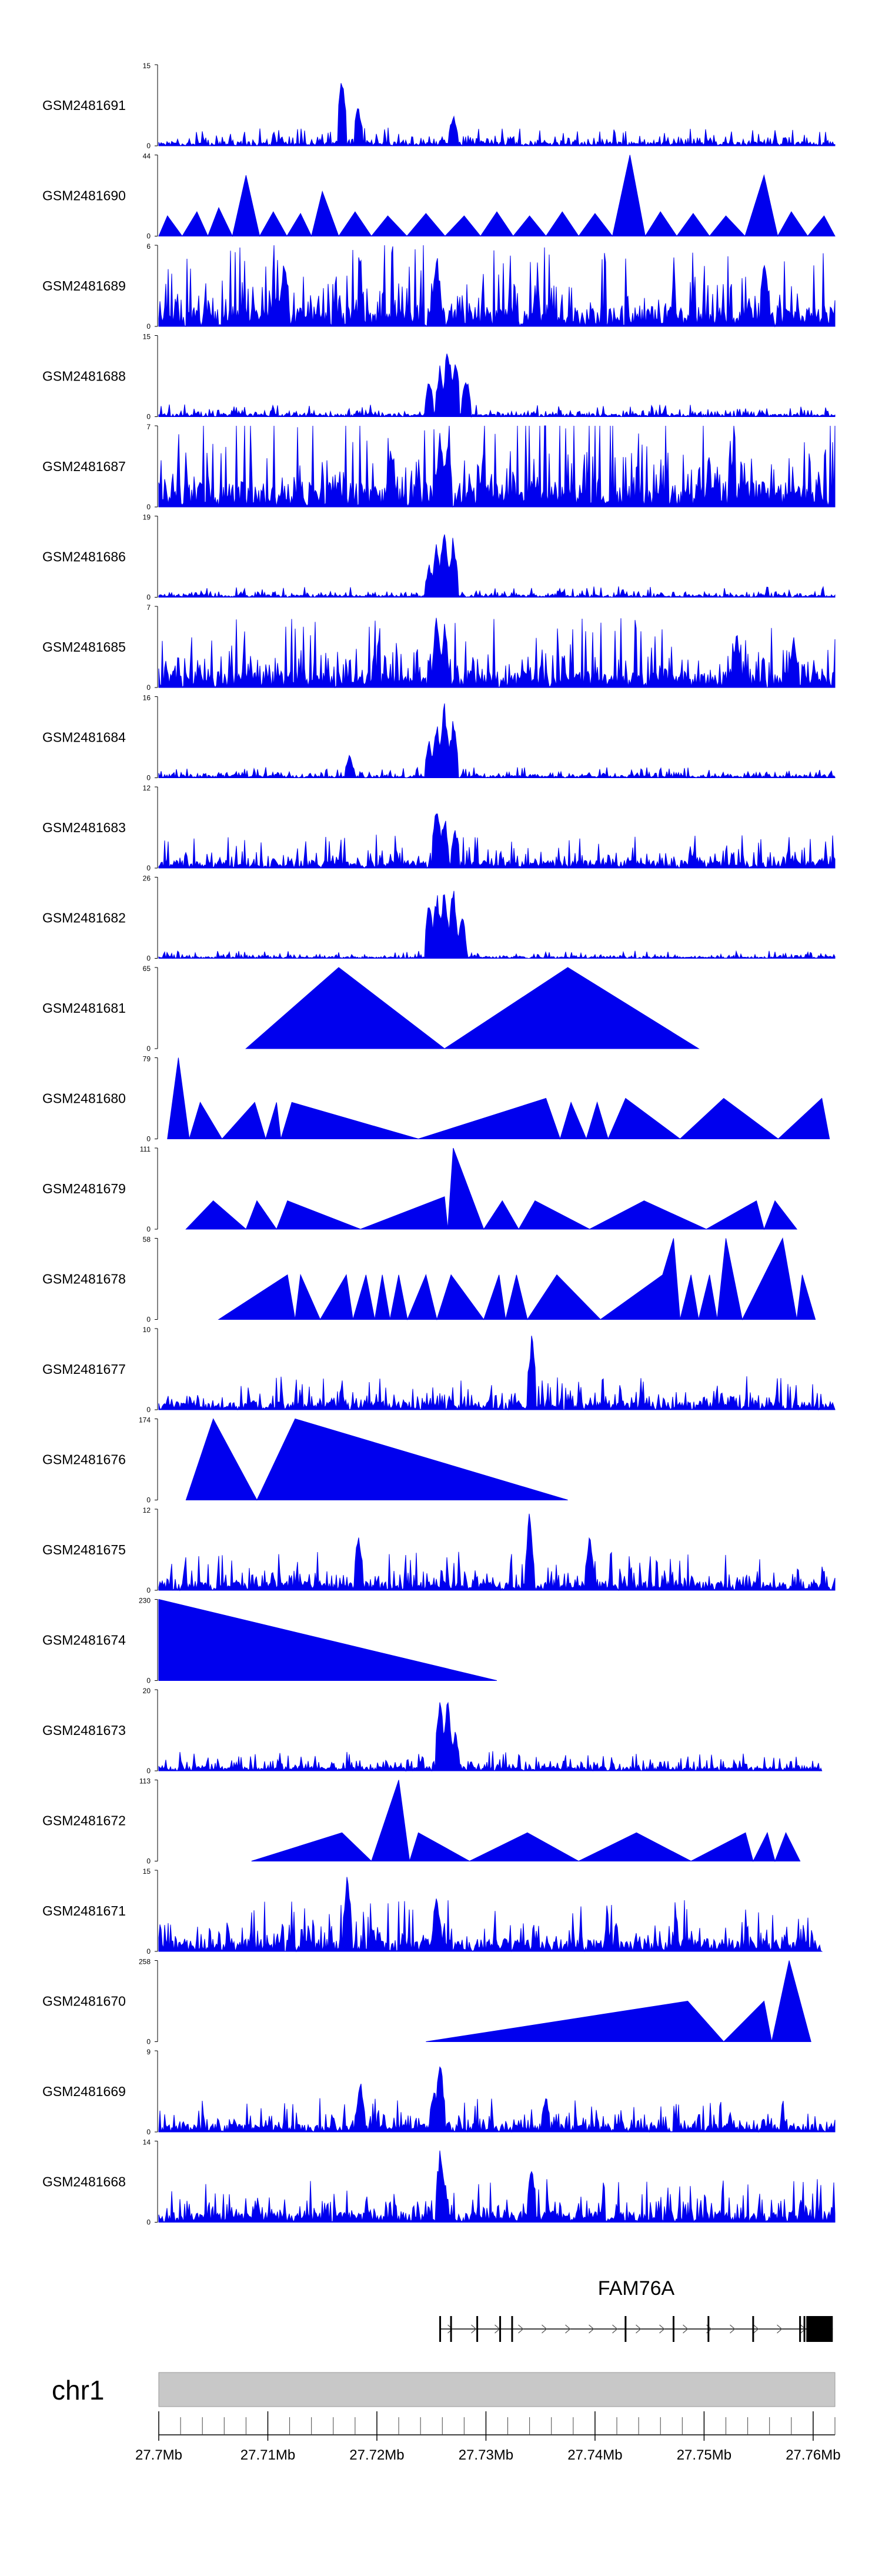 The image size is (882, 2576). Describe the element at coordinates (84, 647) in the screenshot. I see `track-label: GSM2481685` at that location.